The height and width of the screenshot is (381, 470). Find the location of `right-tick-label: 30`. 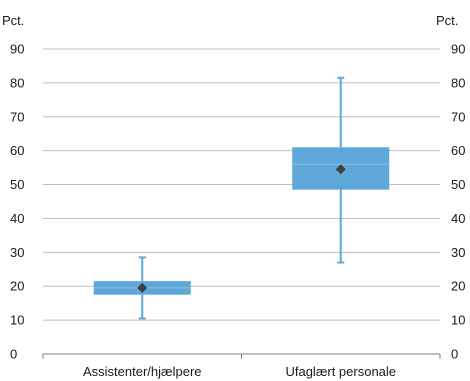

right-tick-label: 30 is located at coordinates (458, 252).